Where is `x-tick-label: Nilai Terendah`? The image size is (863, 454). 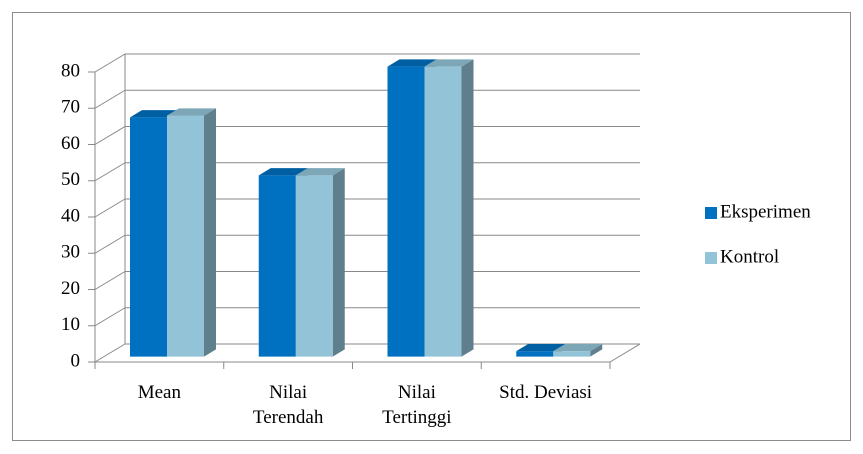
x-tick-label: Nilai Terendah is located at coordinates (288, 405).